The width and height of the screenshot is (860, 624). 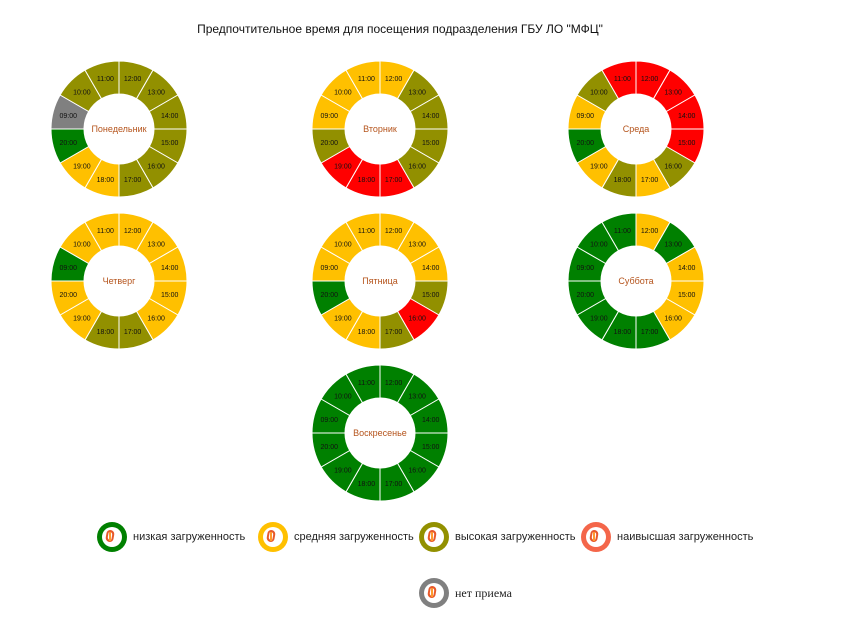 What do you see at coordinates (380, 433) in the screenshot?
I see `day-label: Воскресенье` at bounding box center [380, 433].